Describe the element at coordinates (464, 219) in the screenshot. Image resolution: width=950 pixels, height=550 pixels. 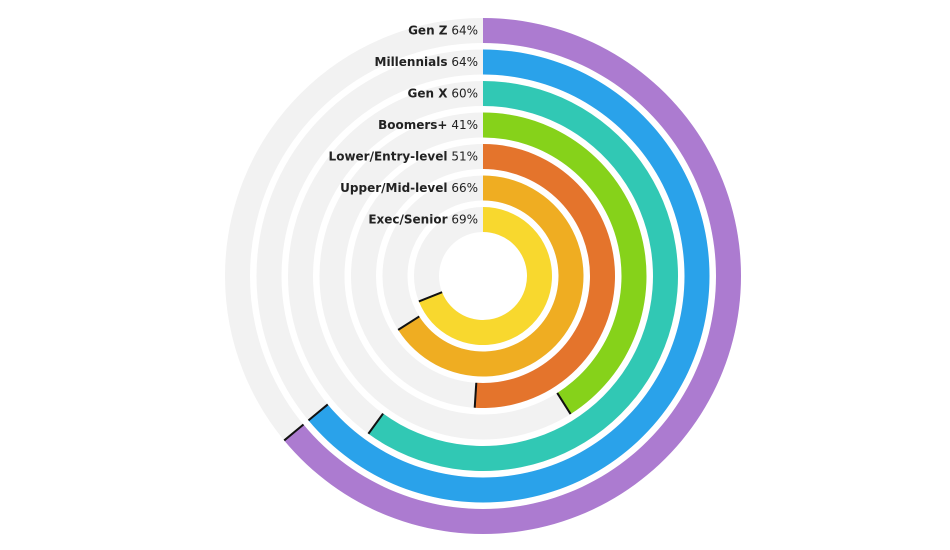
I see `value-label: 69%` at that location.